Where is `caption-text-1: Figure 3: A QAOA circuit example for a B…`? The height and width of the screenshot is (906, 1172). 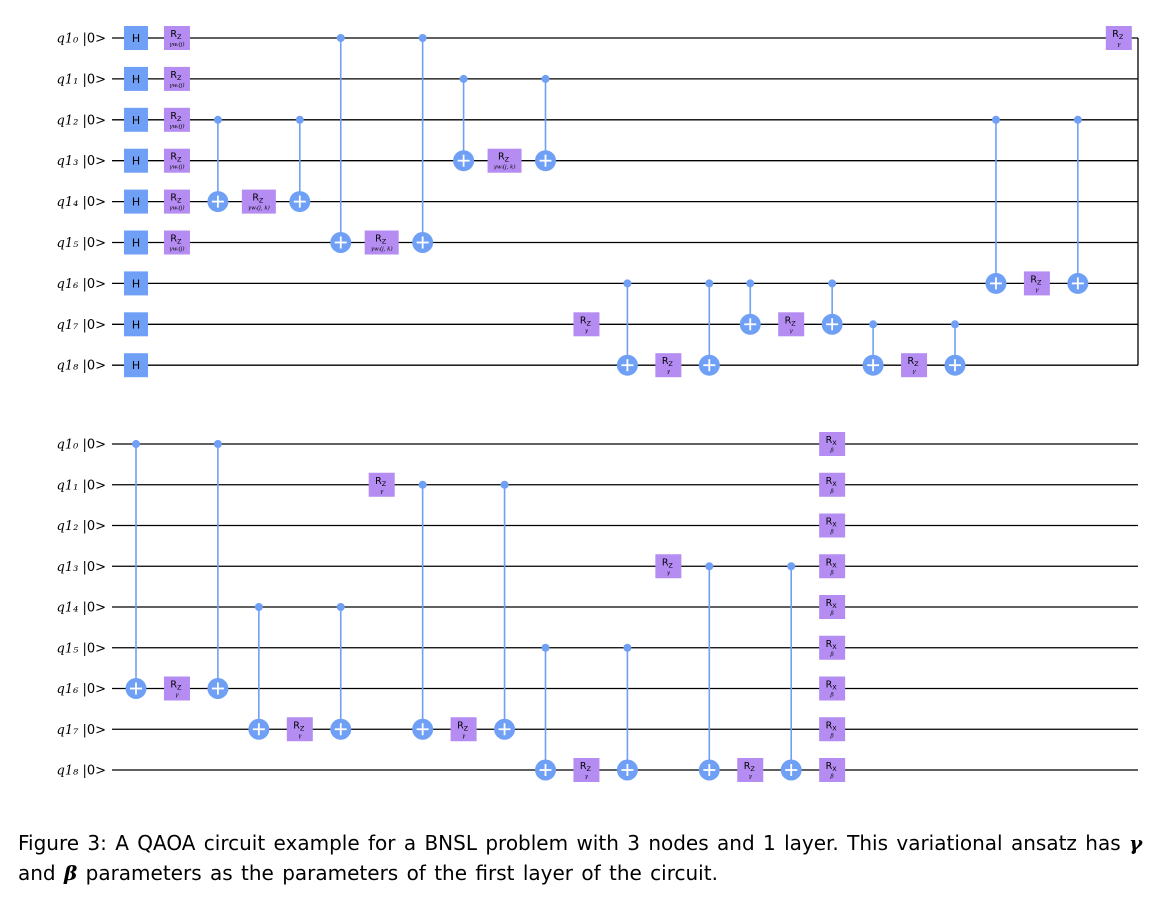 caption-text-1: Figure 3: A QAOA circuit example for a B… is located at coordinates (573, 843).